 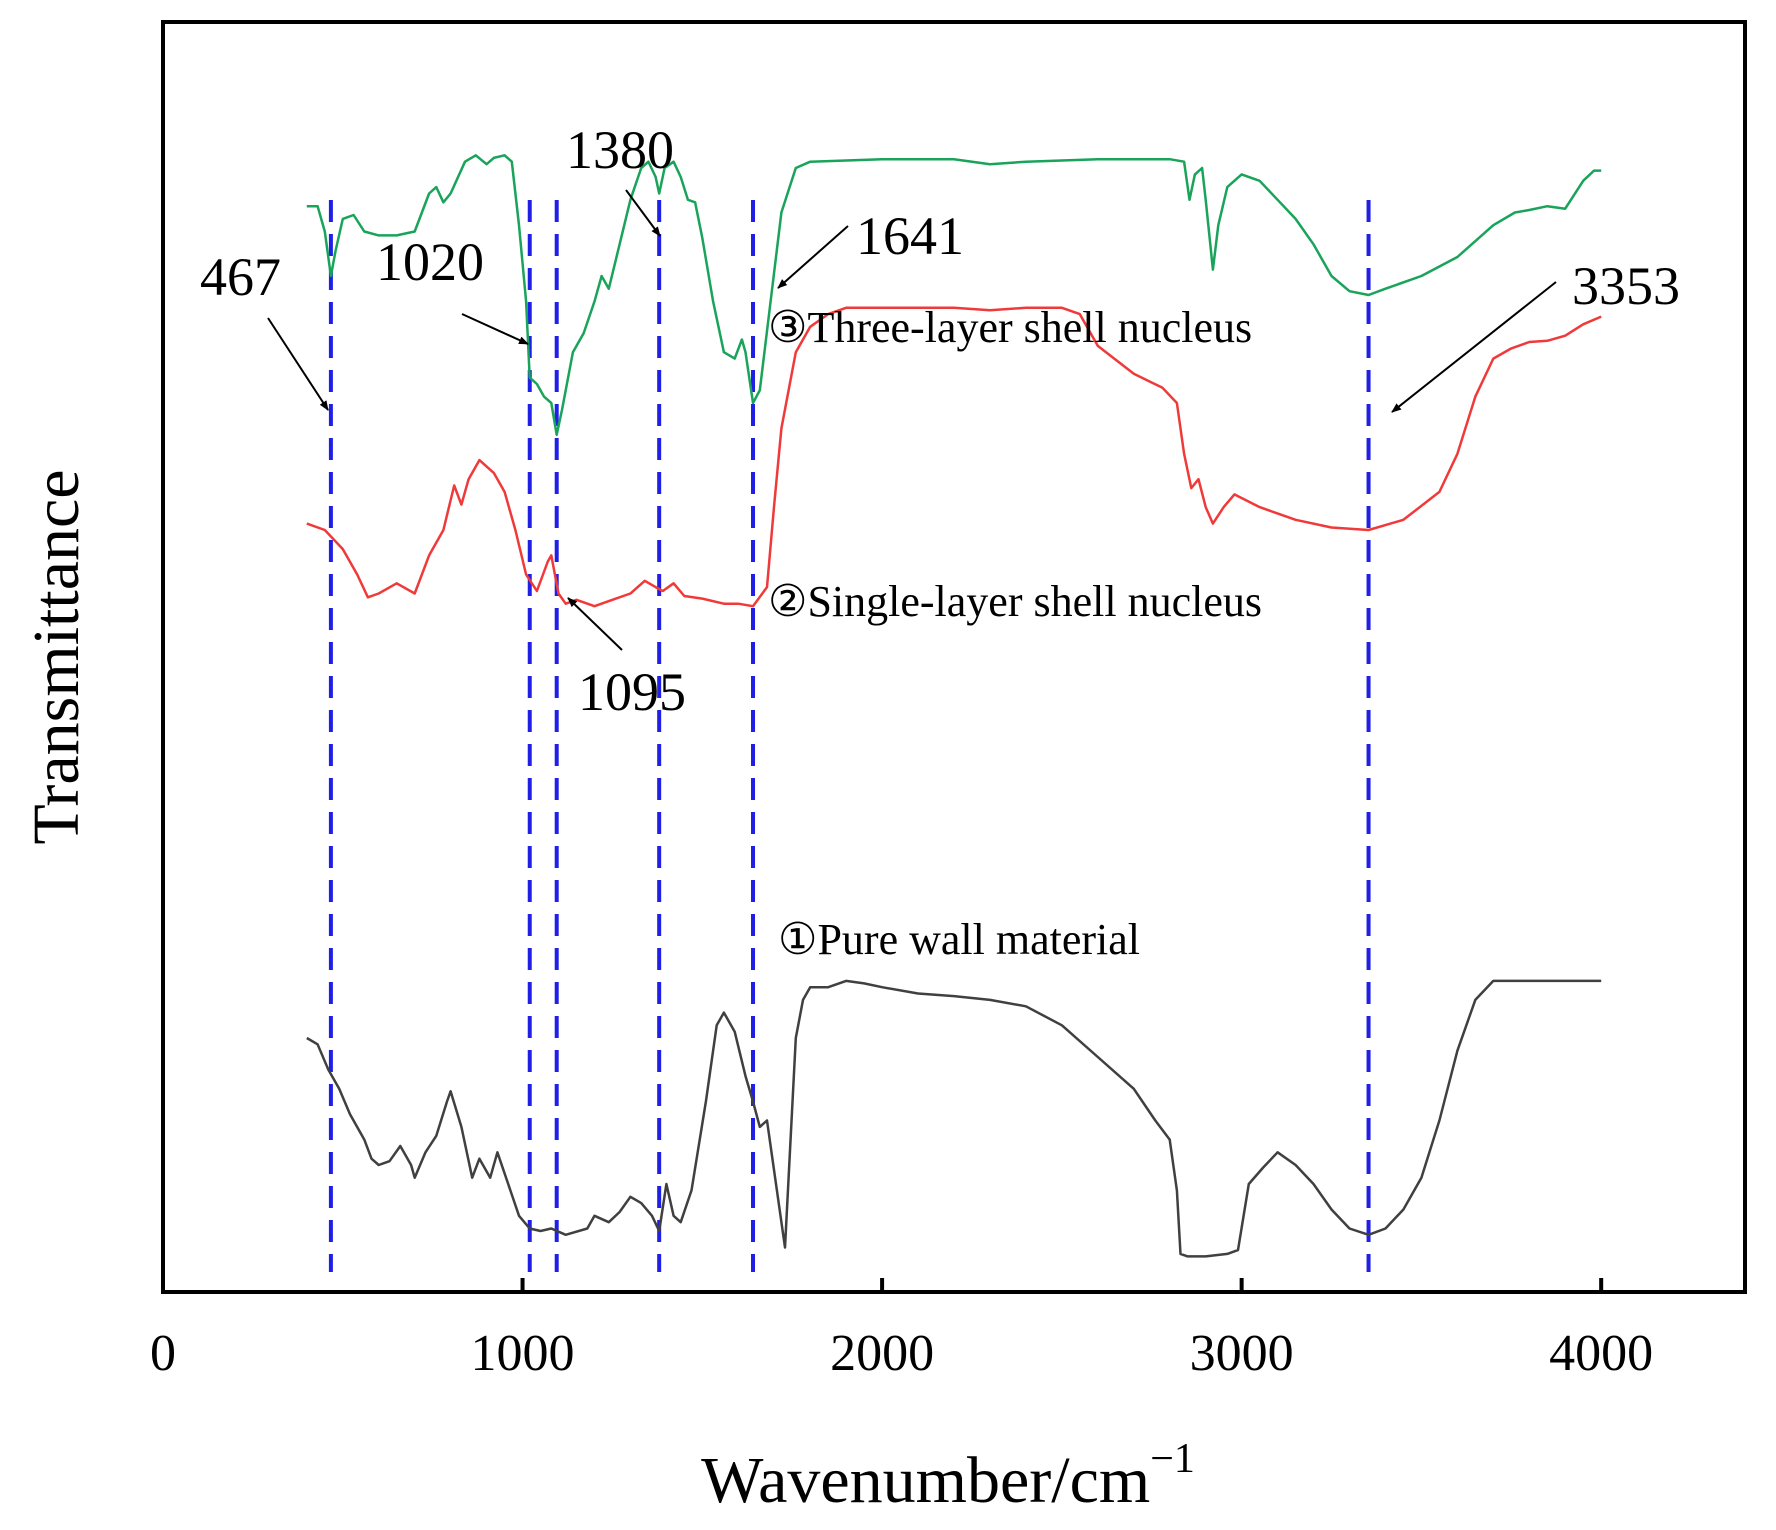 I want to click on annotation-label-1020: 1020, so click(x=430, y=262).